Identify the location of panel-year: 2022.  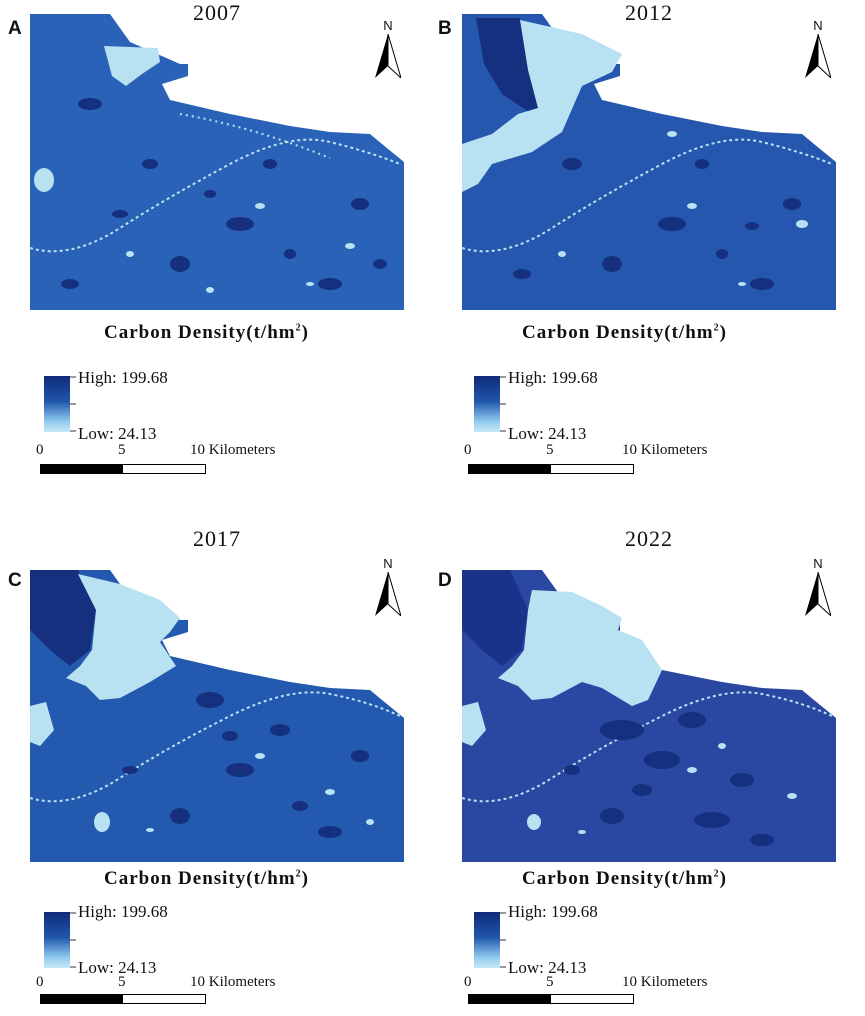
(649, 538).